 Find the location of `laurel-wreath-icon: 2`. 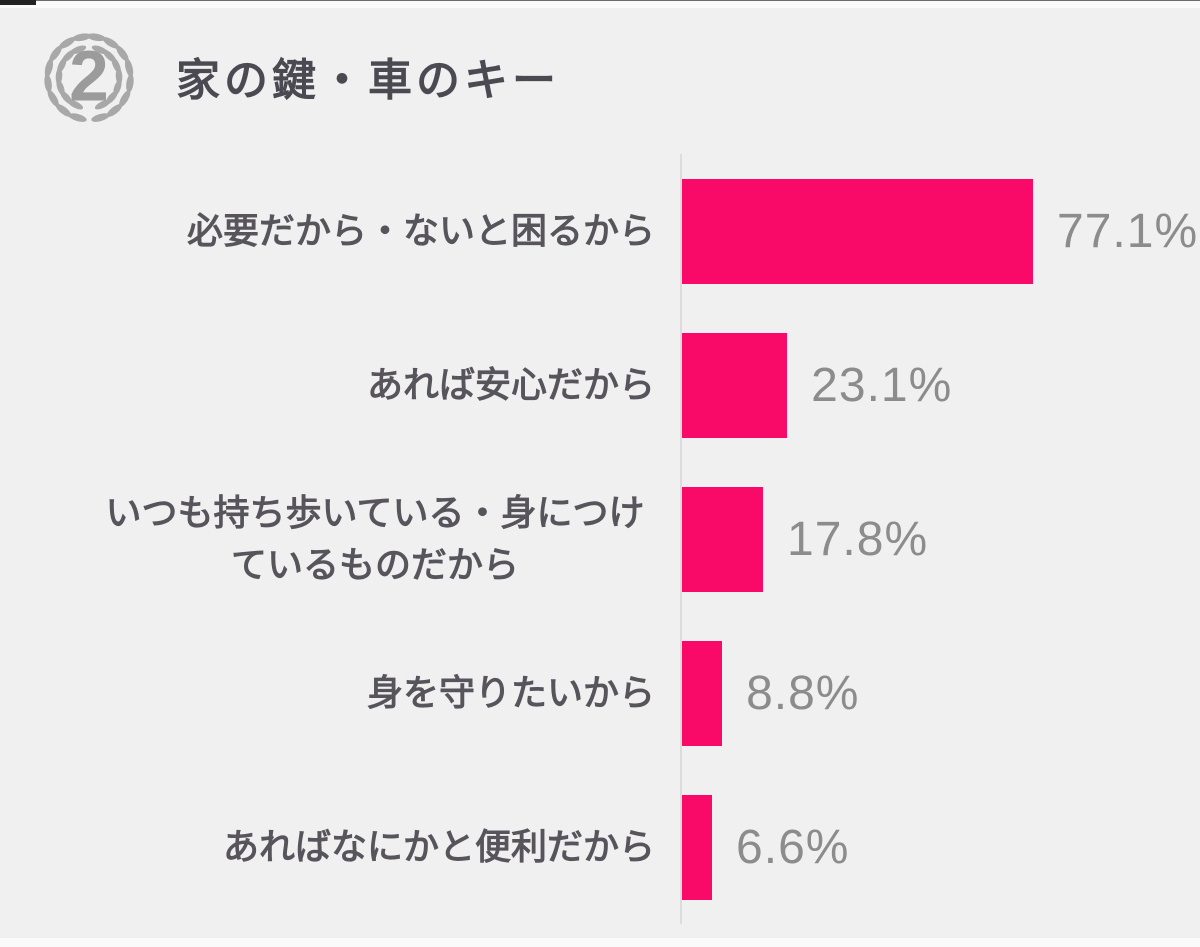

laurel-wreath-icon: 2 is located at coordinates (89, 78).